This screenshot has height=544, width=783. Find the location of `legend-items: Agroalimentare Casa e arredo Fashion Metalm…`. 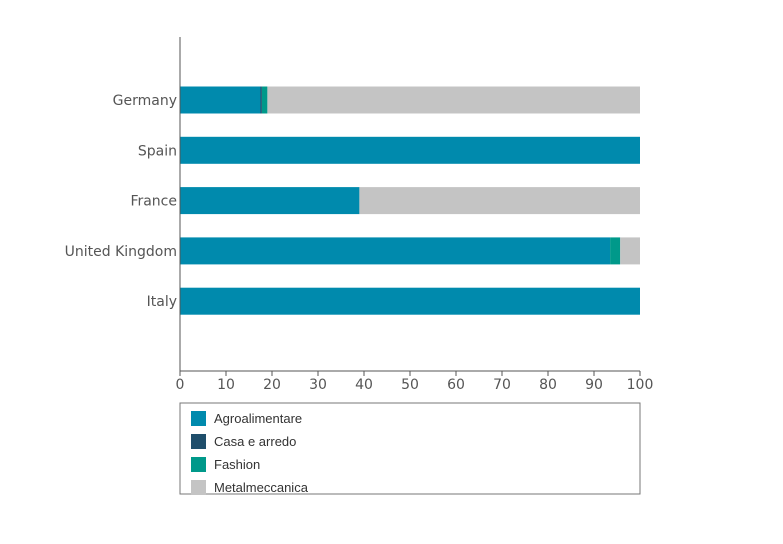

legend-items: Agroalimentare Casa e arredo Fashion Metalm… is located at coordinates (250, 453).